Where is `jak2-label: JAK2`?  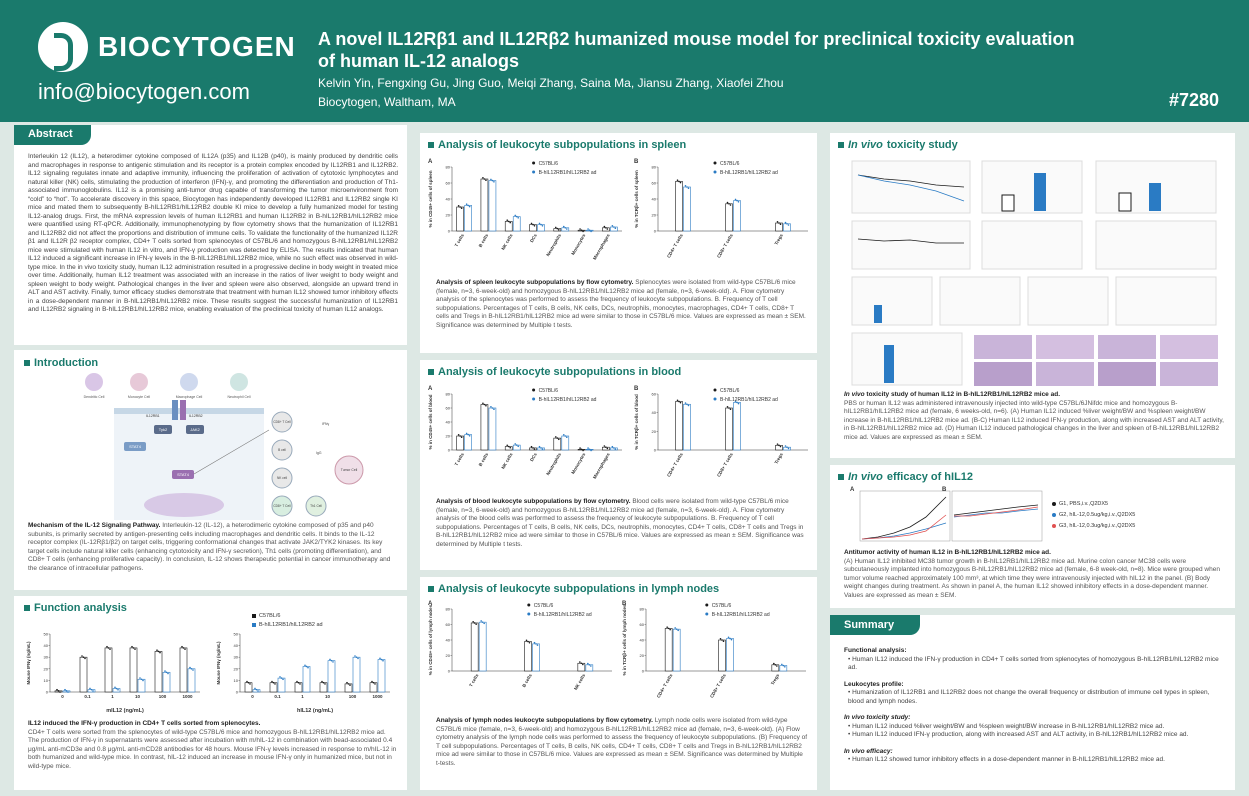
jak2-label: JAK2 is located at coordinates (195, 429).